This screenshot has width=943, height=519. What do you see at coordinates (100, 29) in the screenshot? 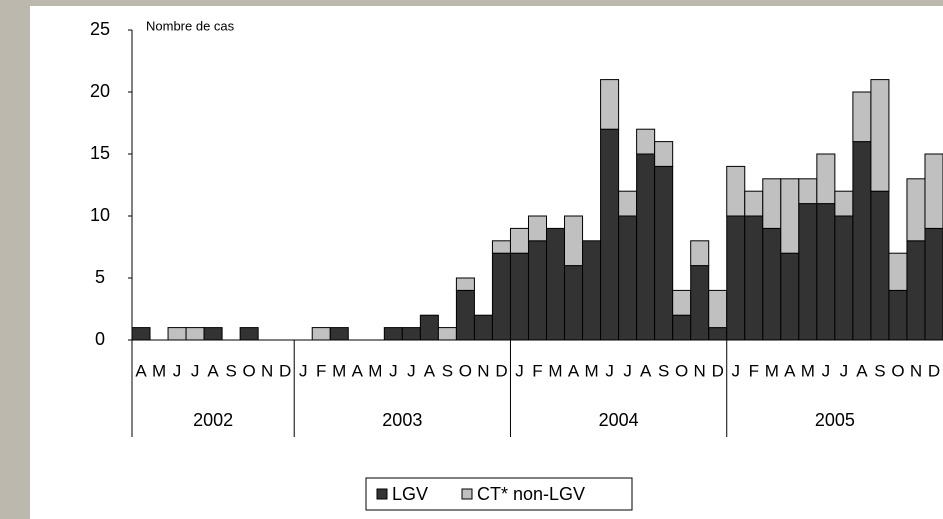
I see `y-tick-label: 25` at bounding box center [100, 29].